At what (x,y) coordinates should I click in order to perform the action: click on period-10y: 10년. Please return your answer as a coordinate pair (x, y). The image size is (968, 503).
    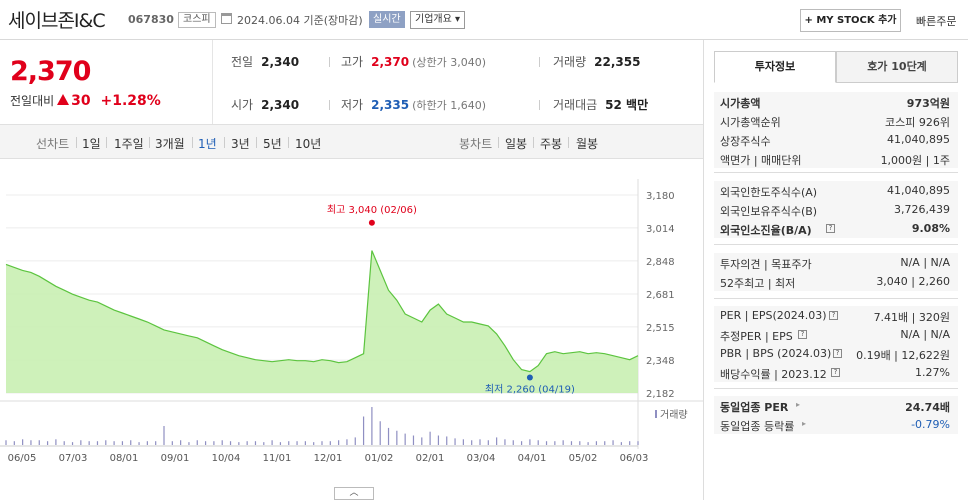
    Looking at the image, I should click on (308, 144).